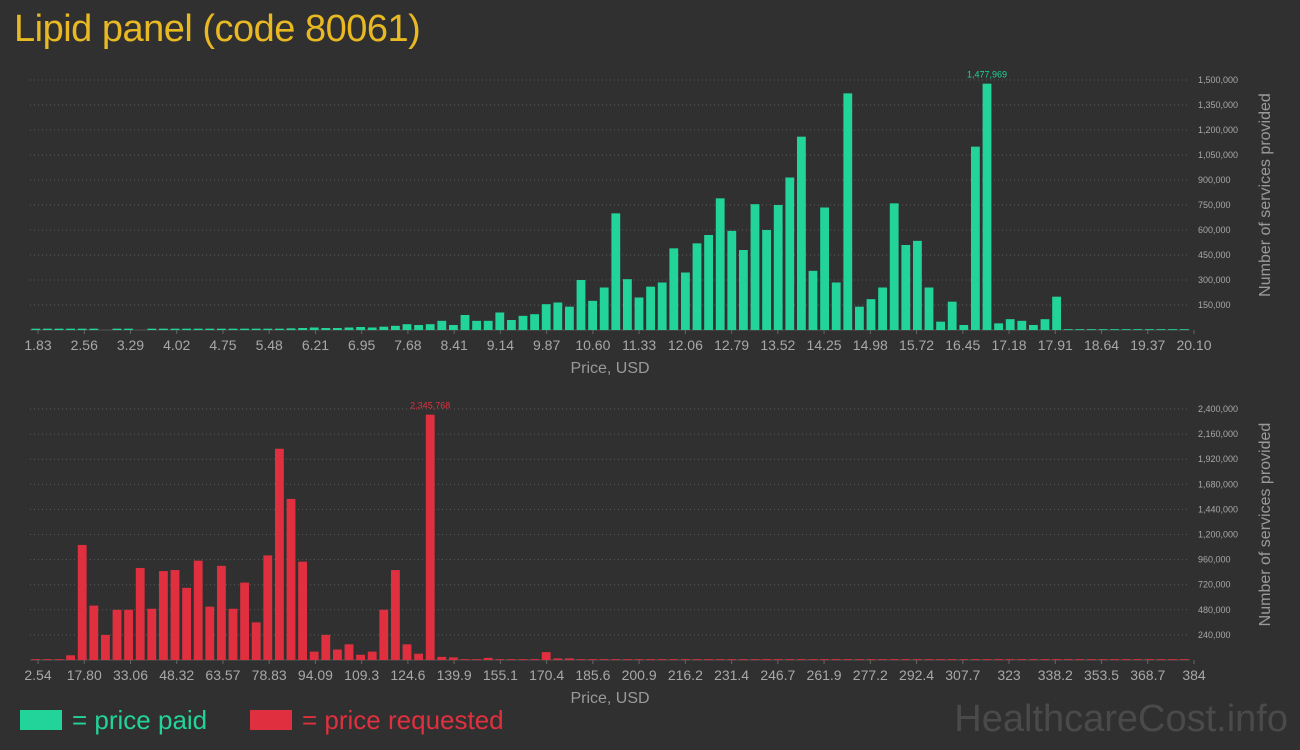 The image size is (1300, 750). I want to click on x-tick-label: 16.45, so click(962, 345).